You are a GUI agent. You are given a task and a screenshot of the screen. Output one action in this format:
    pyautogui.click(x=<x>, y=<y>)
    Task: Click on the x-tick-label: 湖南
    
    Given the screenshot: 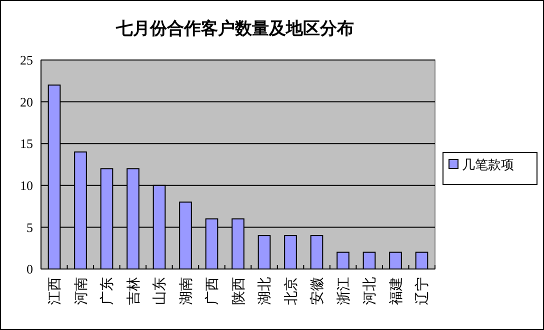 What is the action you would take?
    pyautogui.click(x=186, y=291)
    